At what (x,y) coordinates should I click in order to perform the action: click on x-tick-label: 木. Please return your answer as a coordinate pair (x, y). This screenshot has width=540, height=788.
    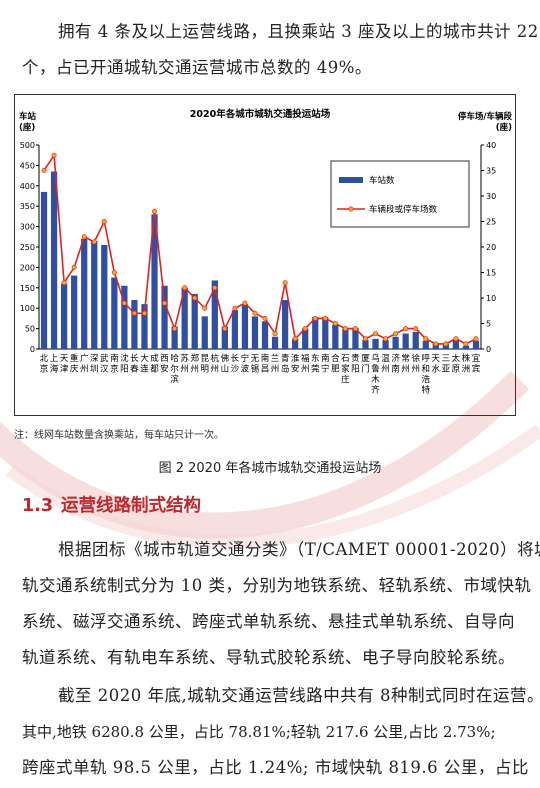
    Looking at the image, I should click on (375, 379).